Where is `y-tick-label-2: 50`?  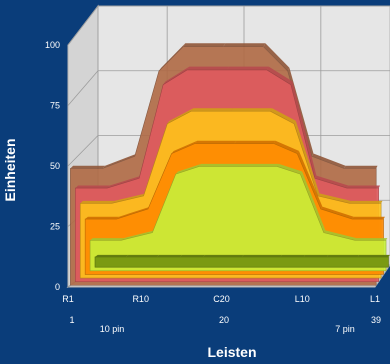
y-tick-label-2: 50 is located at coordinates (55, 166).